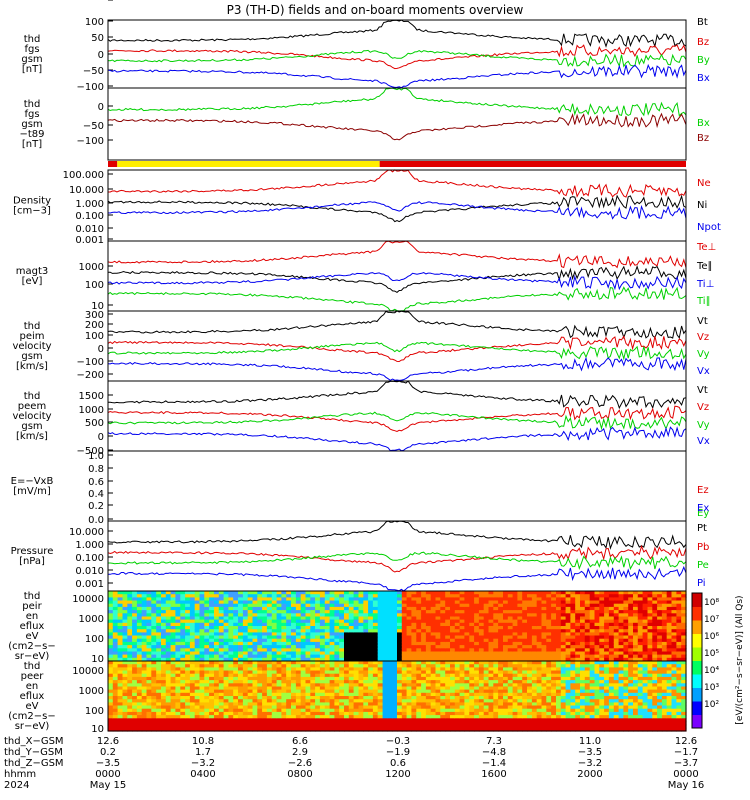 The image size is (750, 800). What do you see at coordinates (397, 349) in the screenshot?
I see `series-line-Vz` at bounding box center [397, 349].